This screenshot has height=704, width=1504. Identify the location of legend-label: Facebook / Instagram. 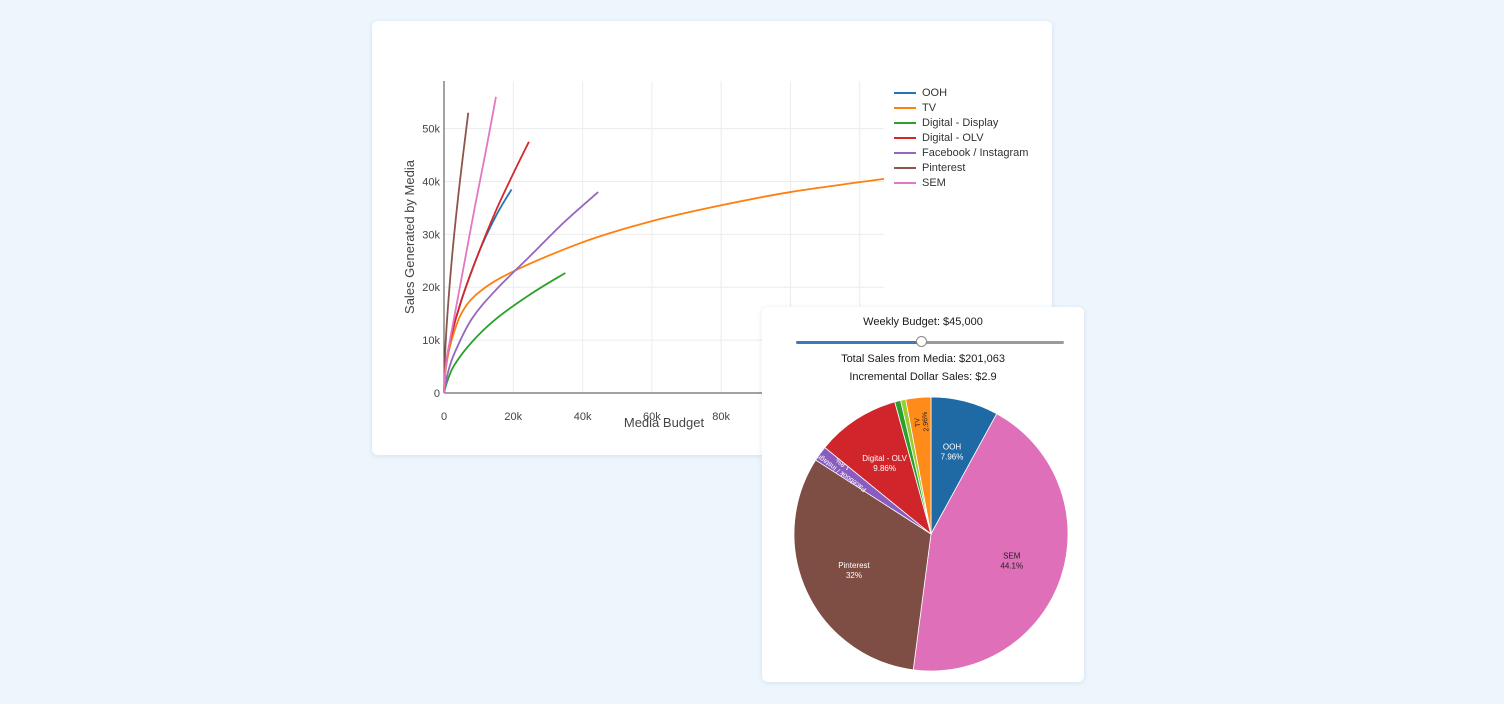
(975, 152).